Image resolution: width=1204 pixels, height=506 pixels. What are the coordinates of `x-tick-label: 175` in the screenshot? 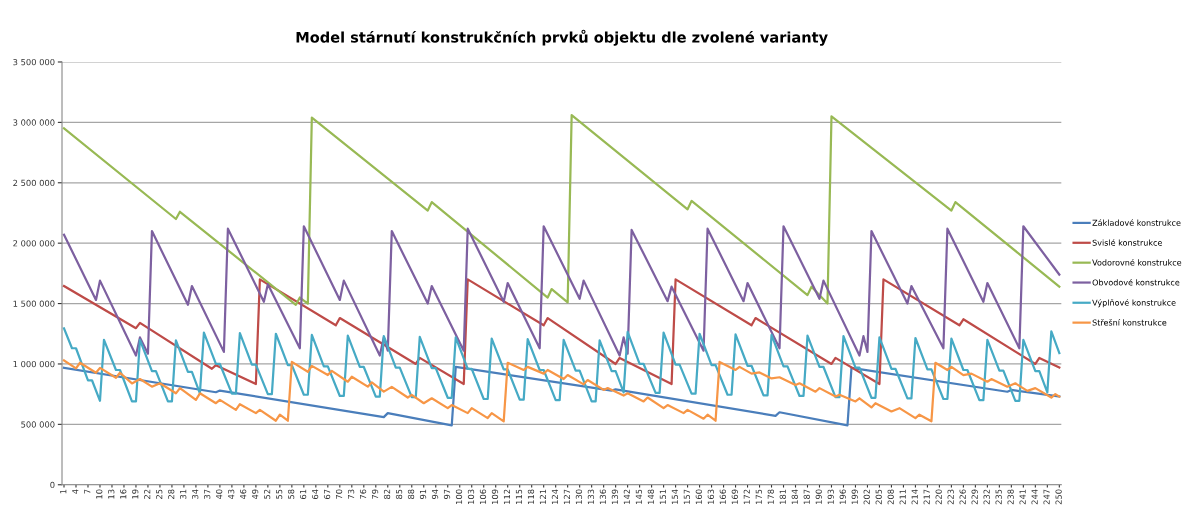 It's located at (758, 496).